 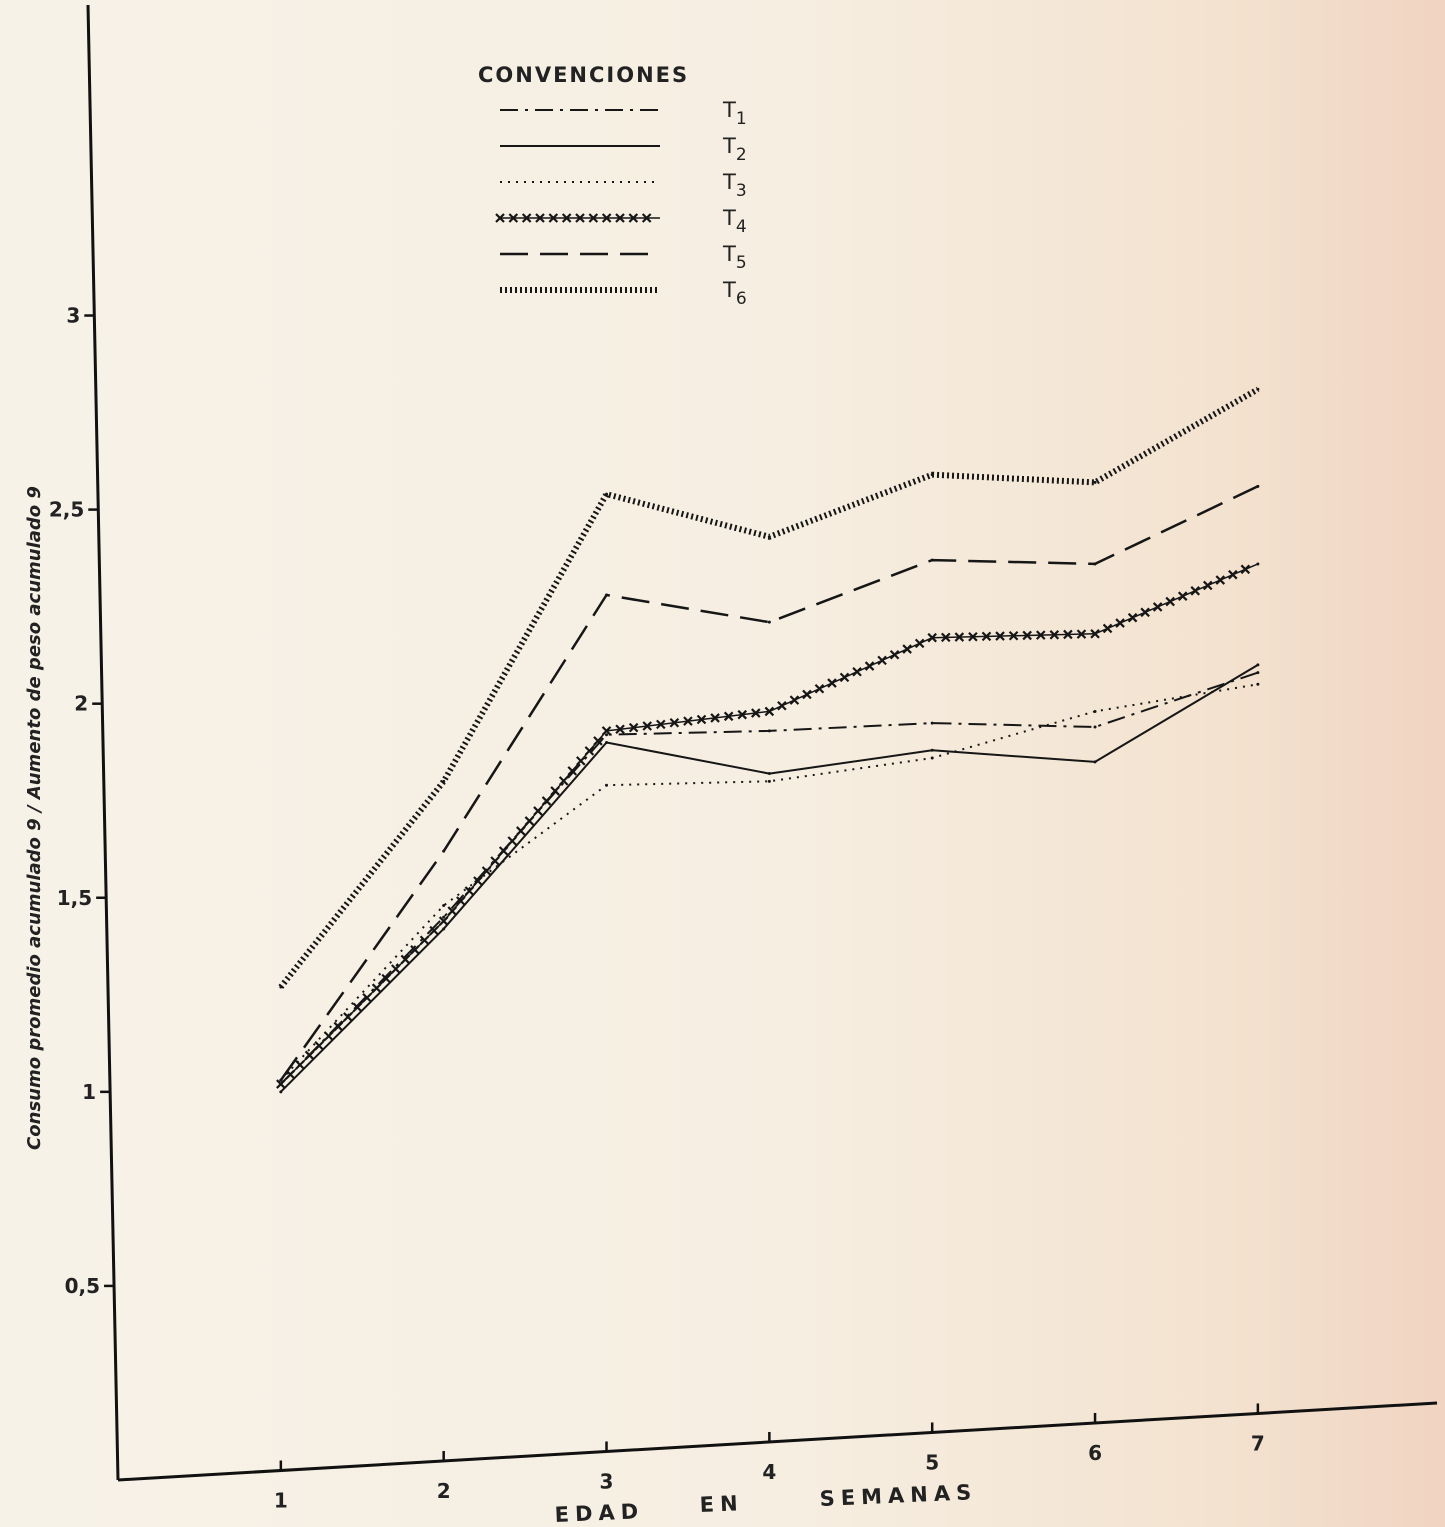 I want to click on y-tick-label: 1, so click(x=89, y=1092).